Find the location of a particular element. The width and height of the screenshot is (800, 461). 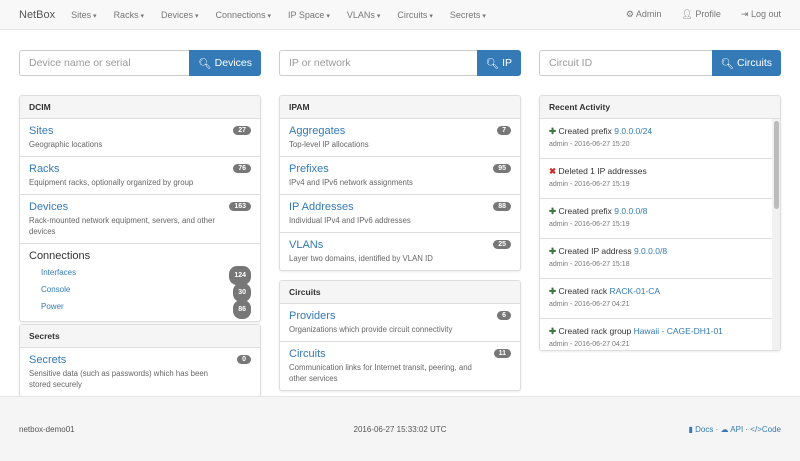

menu-connections: Connections is located at coordinates (244, 15).